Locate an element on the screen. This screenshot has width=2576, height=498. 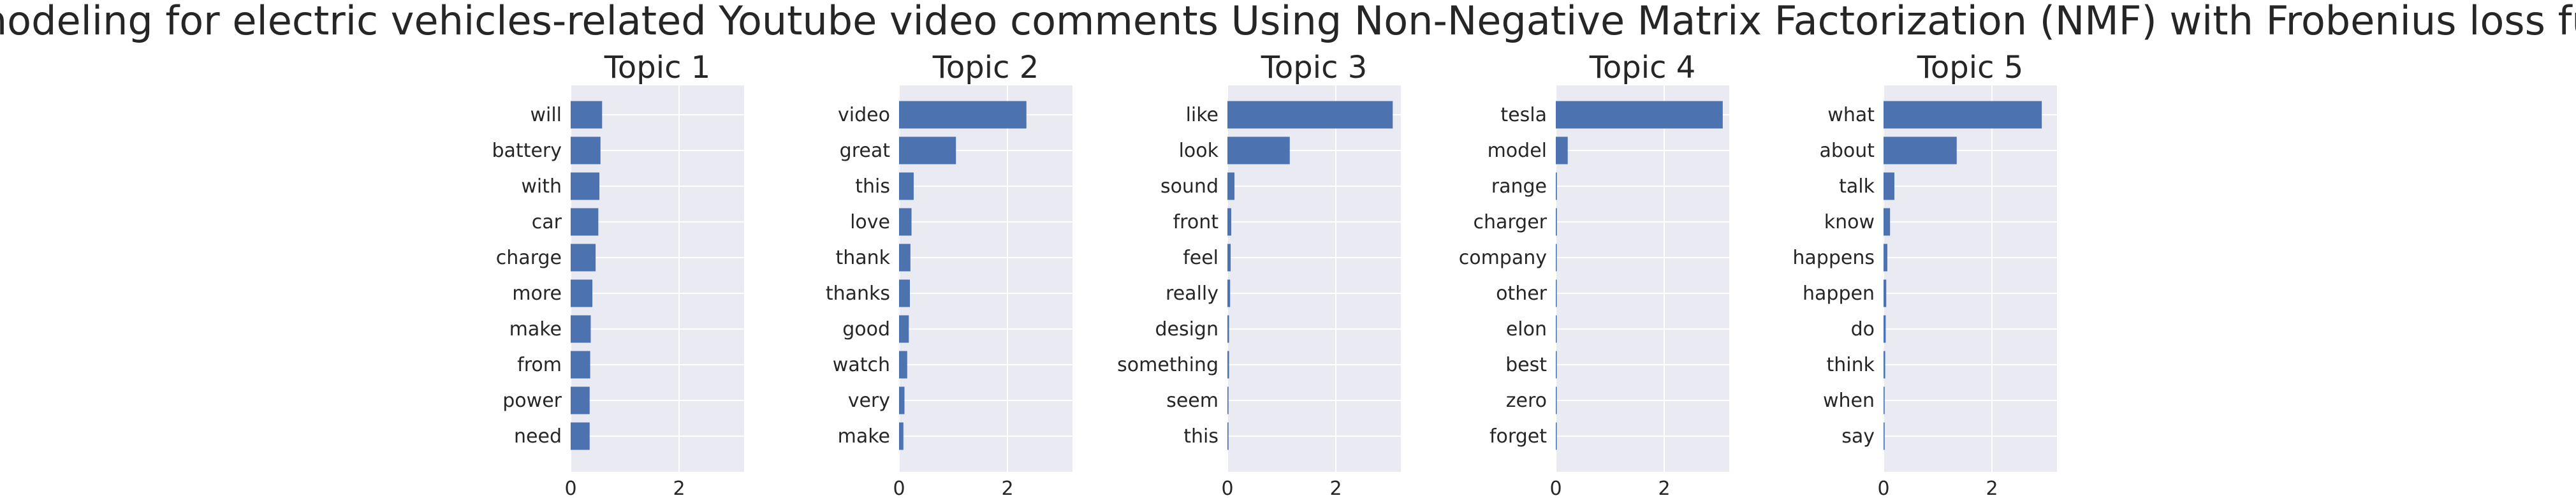
category-label: what is located at coordinates (1851, 115).